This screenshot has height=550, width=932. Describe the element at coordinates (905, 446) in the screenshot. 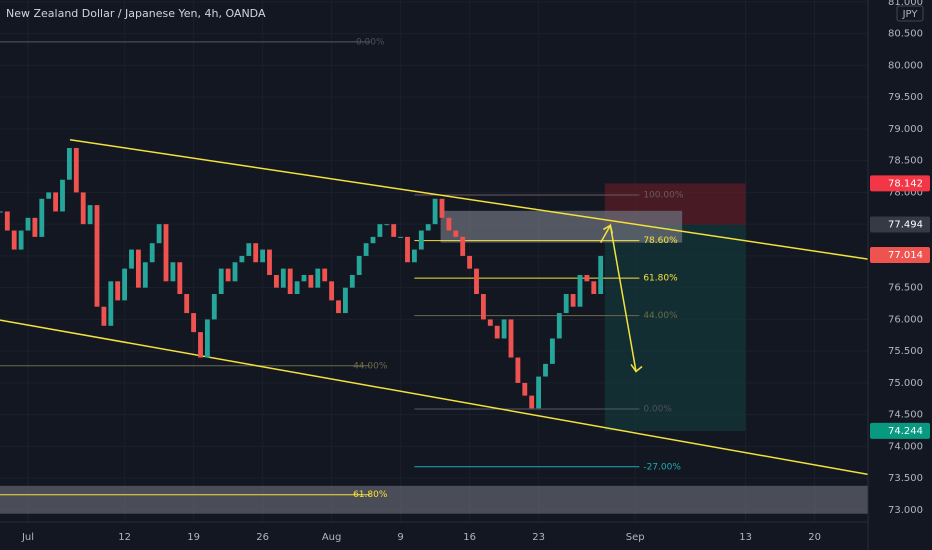

I see `y-tick-label: 74.000` at that location.